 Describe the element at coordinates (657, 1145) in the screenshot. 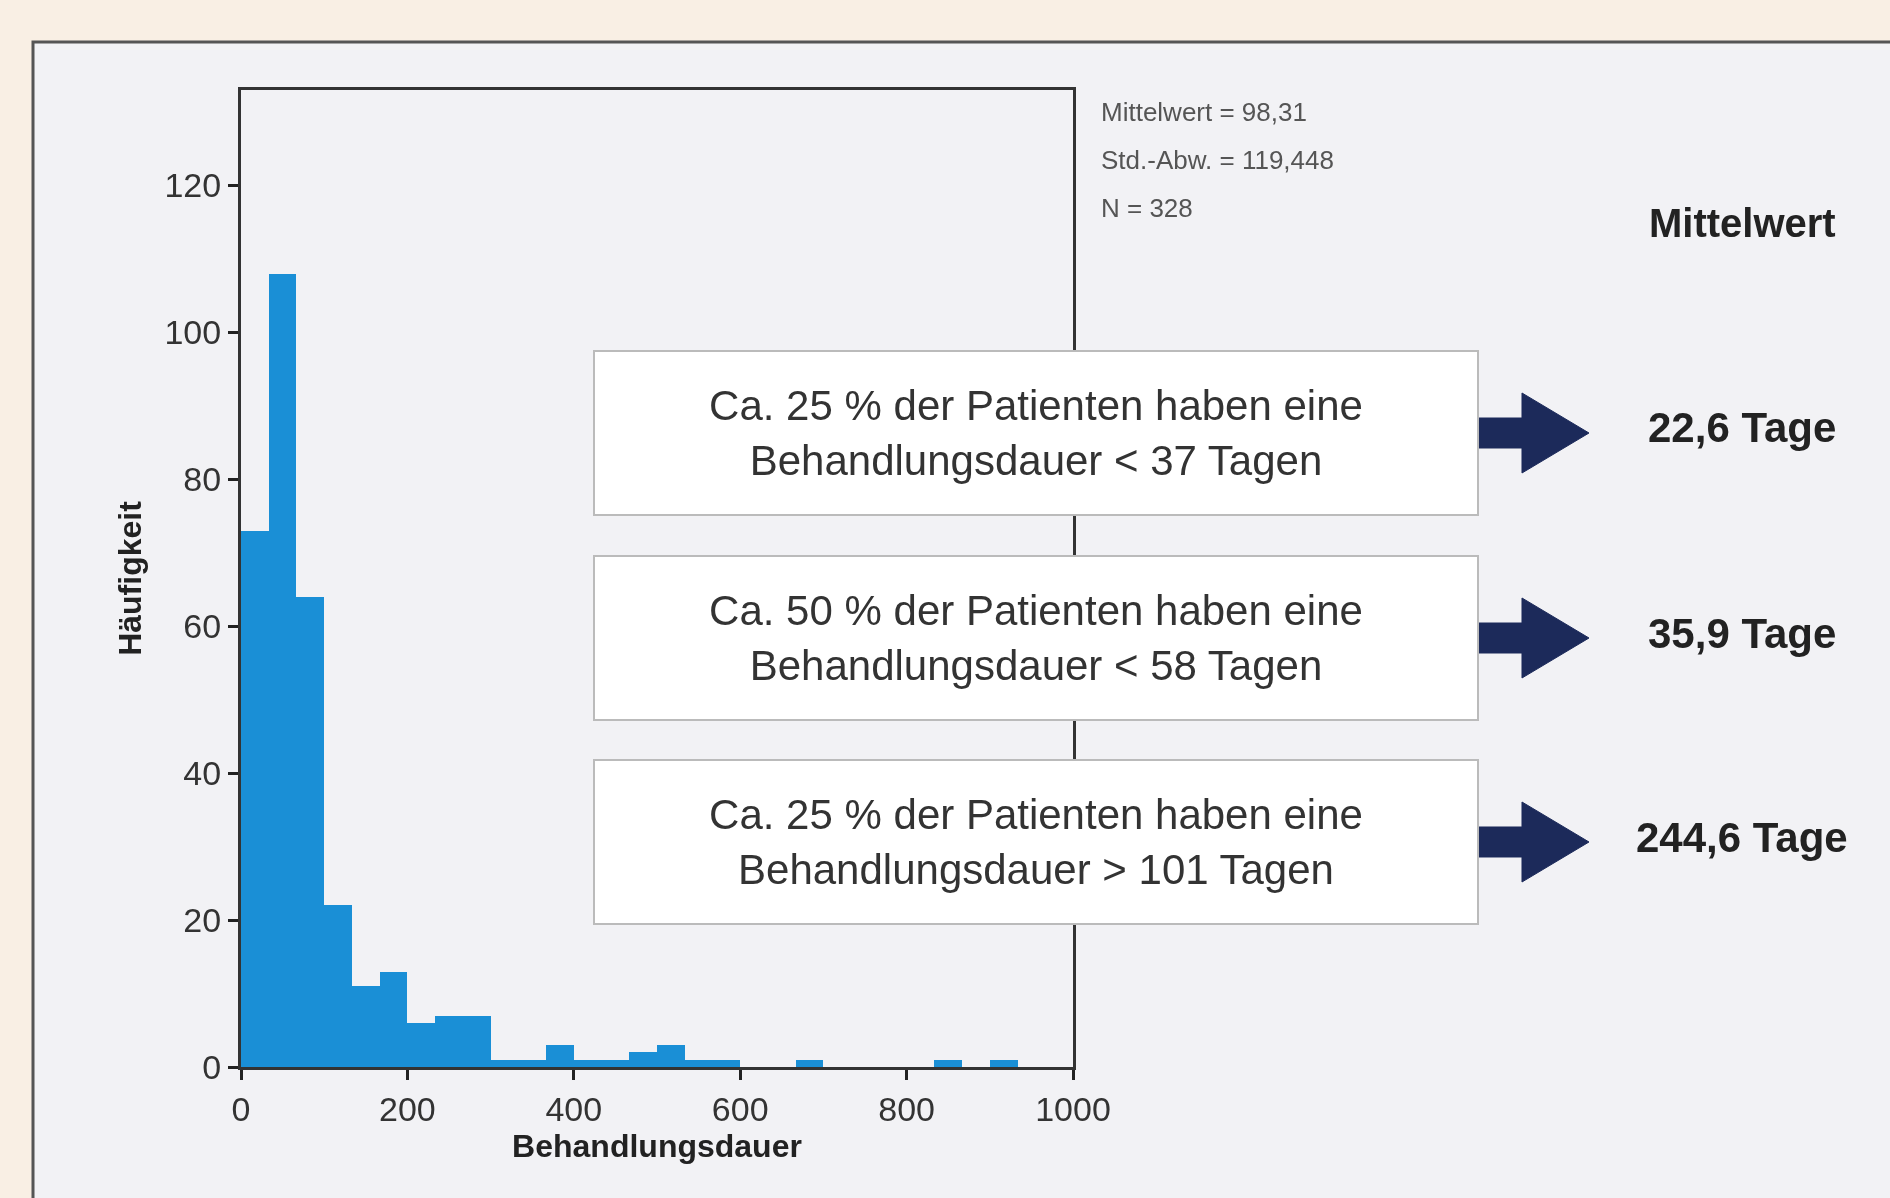

I see `x-axis-title: Behandlungsdauer` at that location.